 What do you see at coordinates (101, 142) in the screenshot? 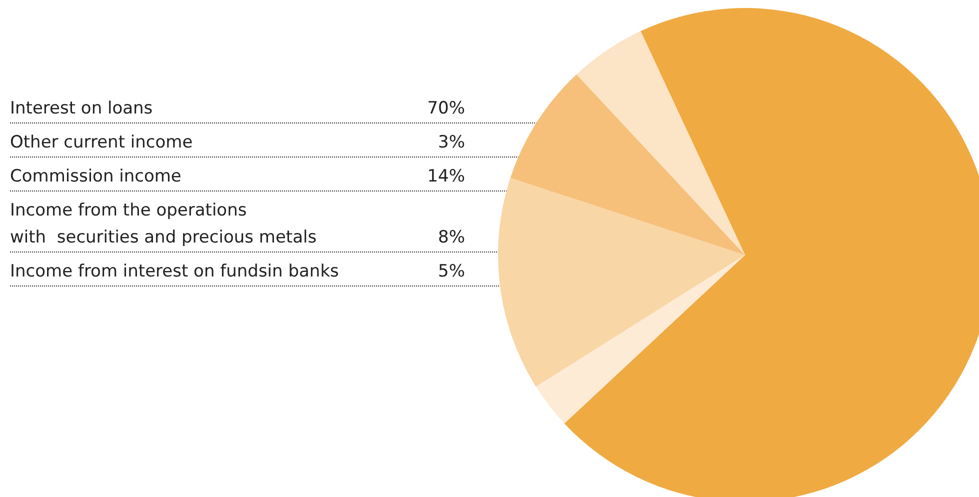
I see `slice-label: Other current income` at bounding box center [101, 142].